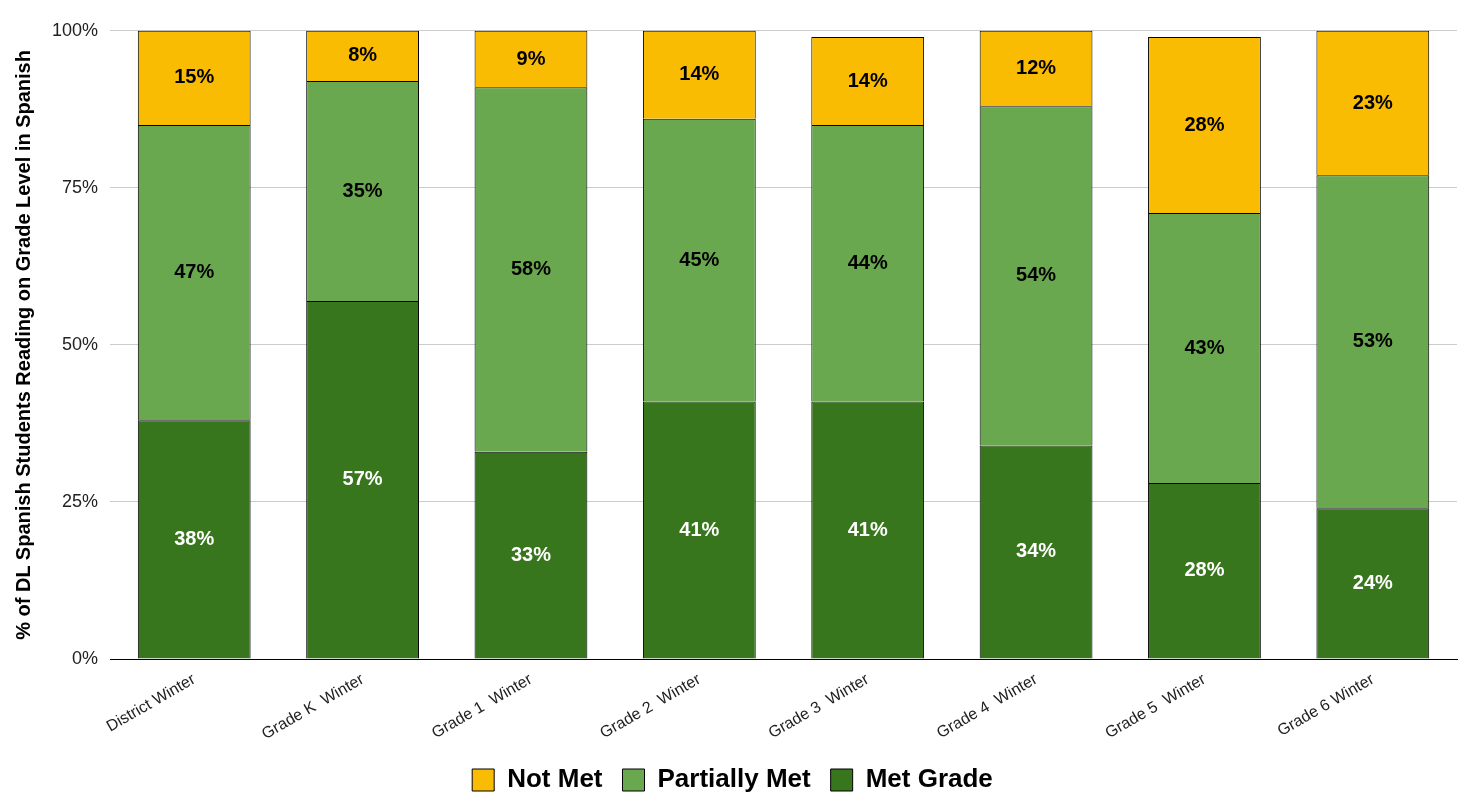  Describe the element at coordinates (80, 500) in the screenshot. I see `y-tick-label: 25%` at that location.